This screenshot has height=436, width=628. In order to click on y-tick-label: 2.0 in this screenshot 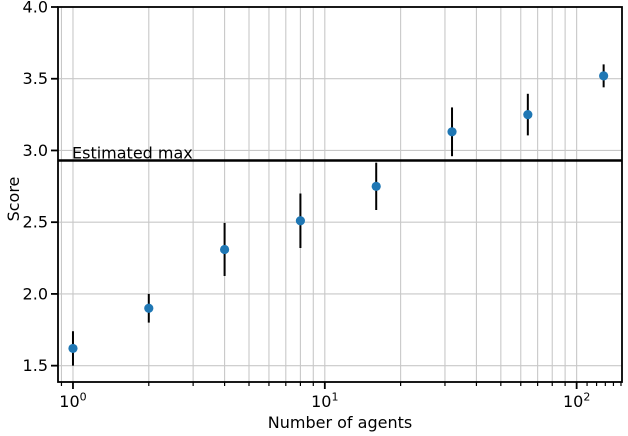, I will do `click(35, 293)`.